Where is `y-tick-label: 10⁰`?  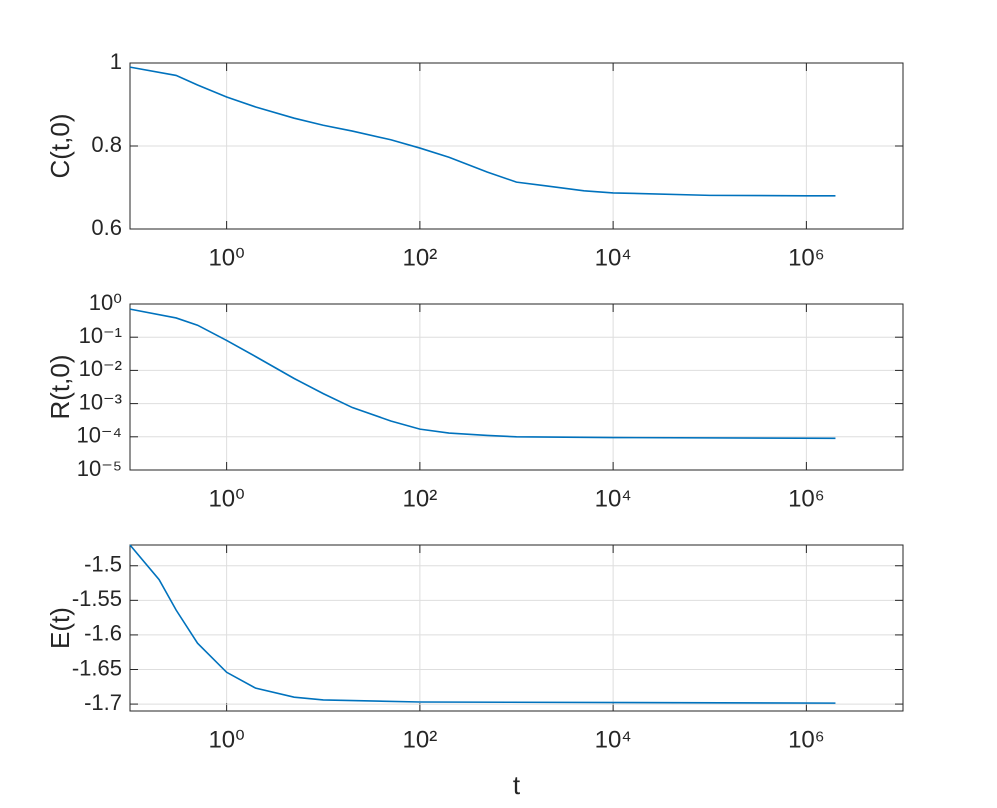
y-tick-label: 10⁰ is located at coordinates (105, 302).